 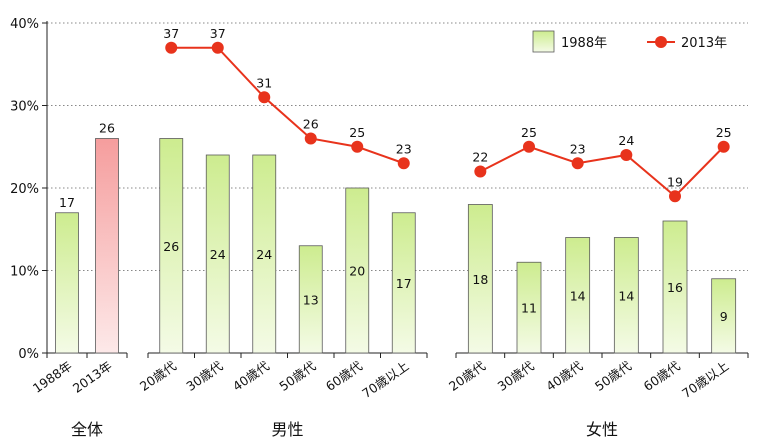 I want to click on data-label: 31, so click(x=264, y=82).